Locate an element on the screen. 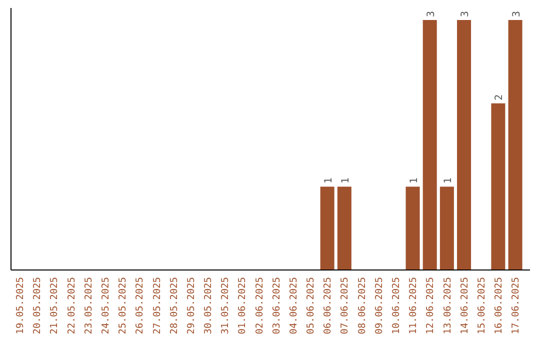 This screenshot has height=340, width=540. data-label: 2 is located at coordinates (500, 97).